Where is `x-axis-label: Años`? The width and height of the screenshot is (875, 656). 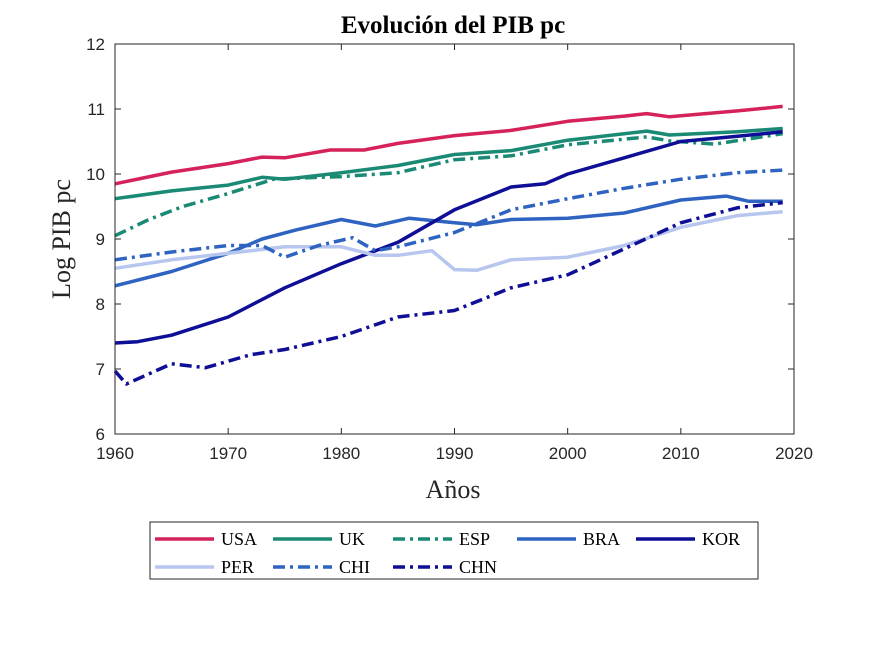 x-axis-label: Años is located at coordinates (453, 489).